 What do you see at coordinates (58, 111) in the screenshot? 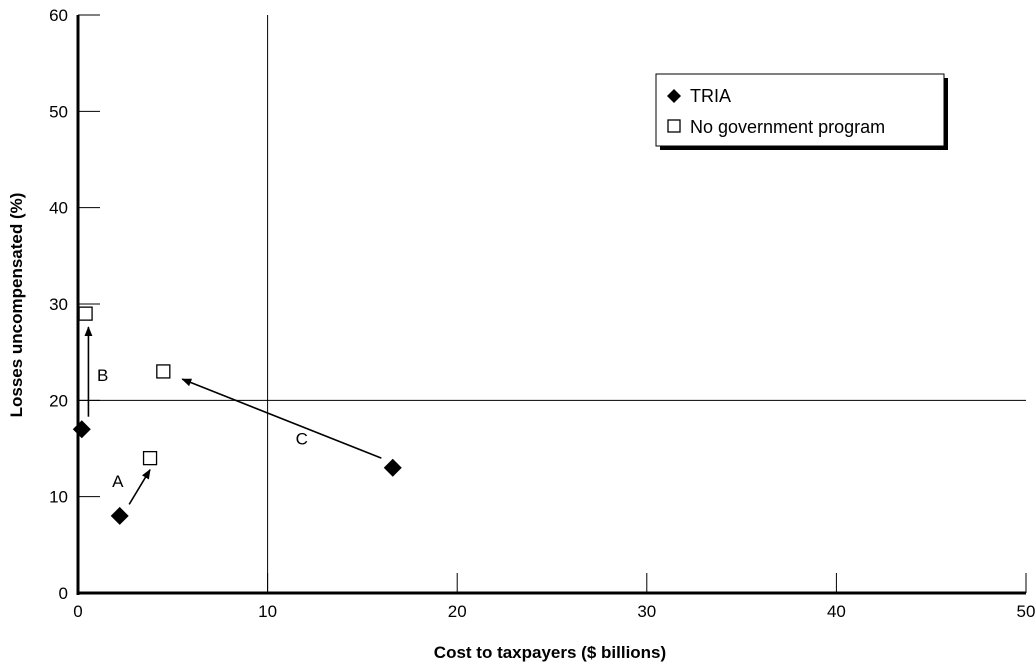
I see `y-tick-label: 50` at bounding box center [58, 111].